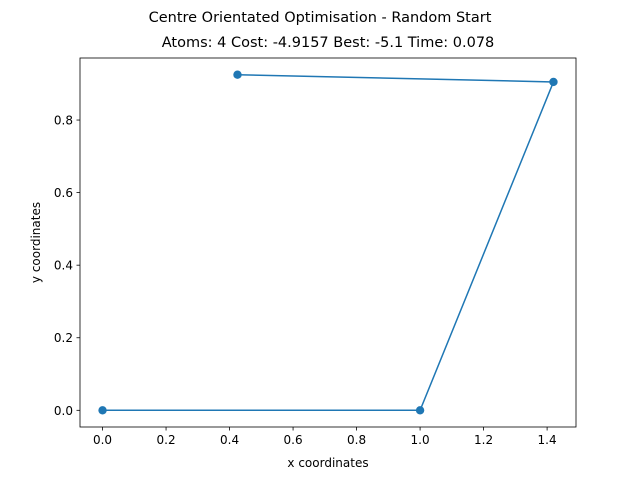 The width and height of the screenshot is (640, 480). I want to click on x-tick-label: 1.0, so click(420, 440).